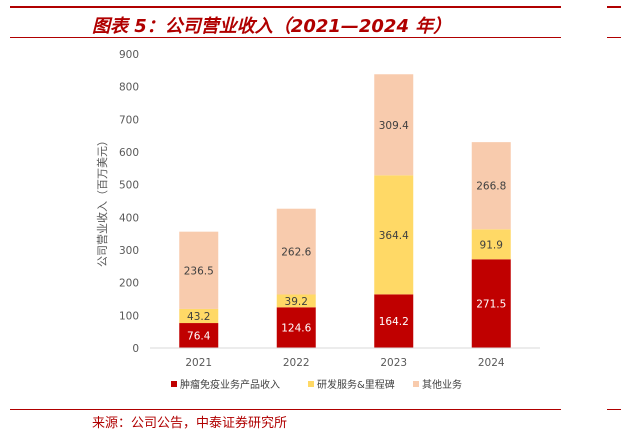 Image resolution: width=621 pixels, height=437 pixels. I want to click on y-tick-label: 800, so click(129, 88).